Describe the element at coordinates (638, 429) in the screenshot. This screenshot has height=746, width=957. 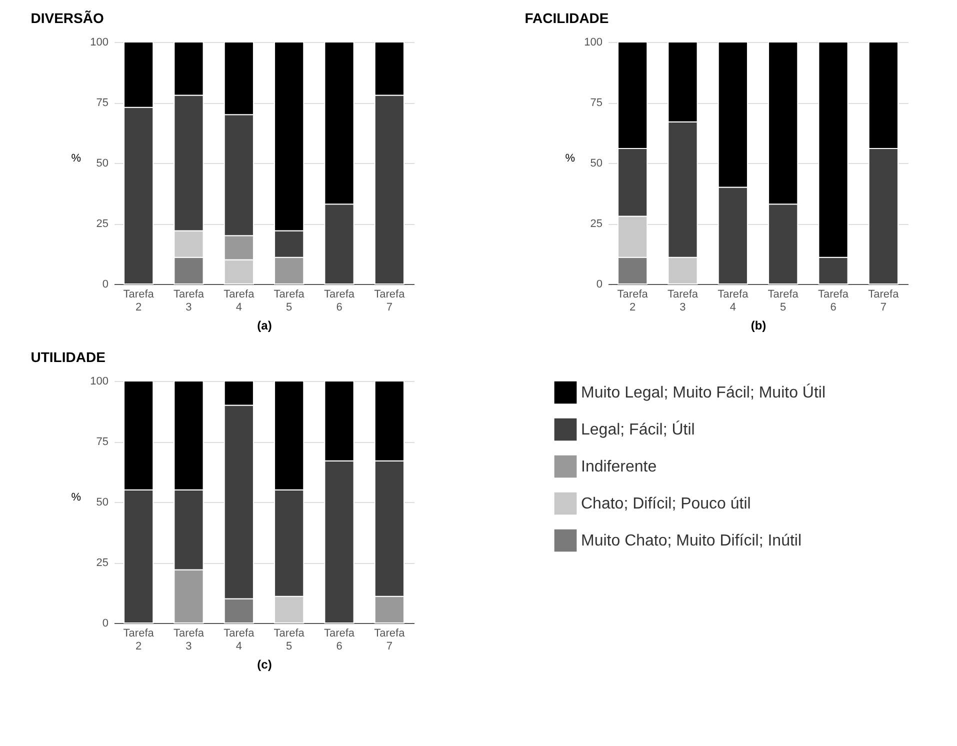
I see `legend-label: Legal; Fácil; Útil` at that location.